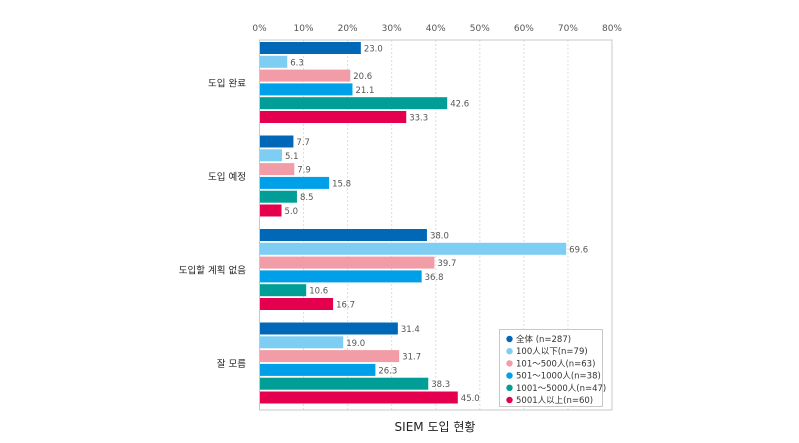 The height and width of the screenshot is (443, 799). Describe the element at coordinates (303, 143) in the screenshot. I see `value-label: 7.7` at that location.